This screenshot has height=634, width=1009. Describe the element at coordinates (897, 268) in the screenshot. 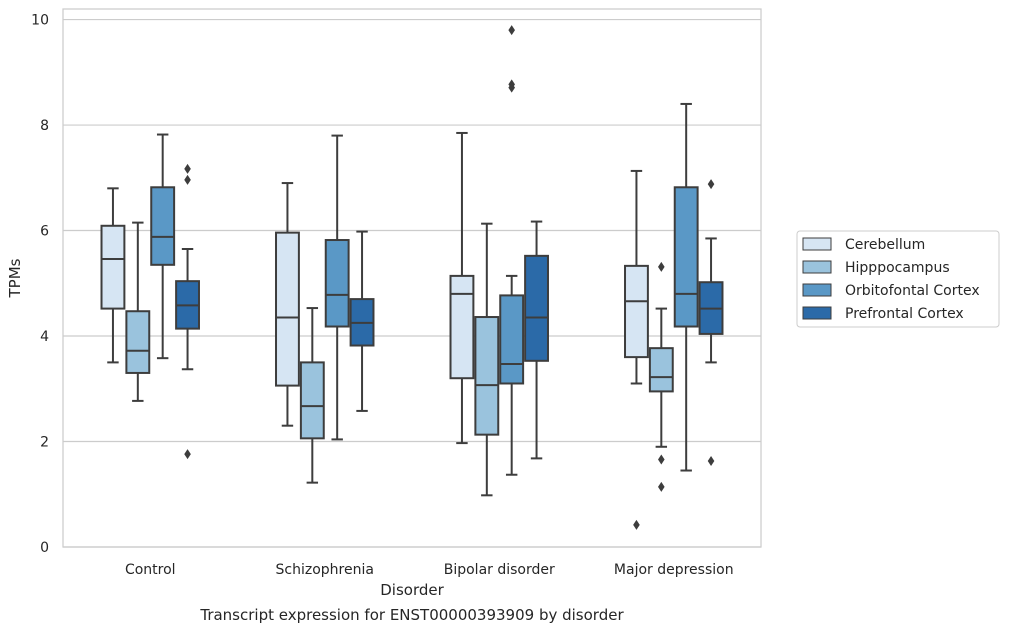

I see `legend-label: Hipppocampus` at that location.